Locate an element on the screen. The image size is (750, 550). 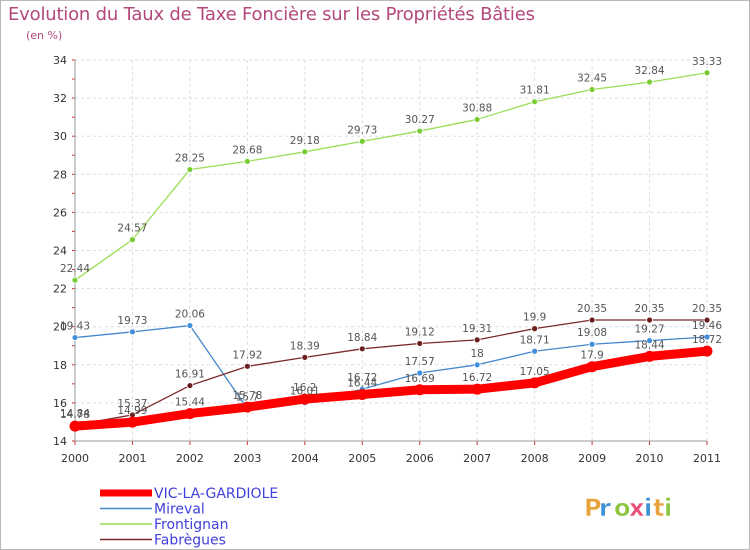
data-label: 18.44 is located at coordinates (650, 345).